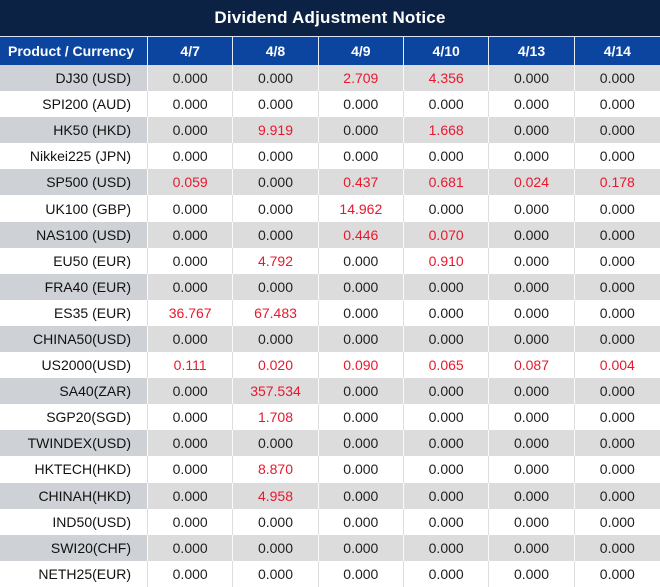 The image size is (660, 587). Describe the element at coordinates (330, 547) in the screenshot. I see `table-row: SWI20(CHF) 0.000 0.000 0.000 0.000 0.000 0.000` at that location.